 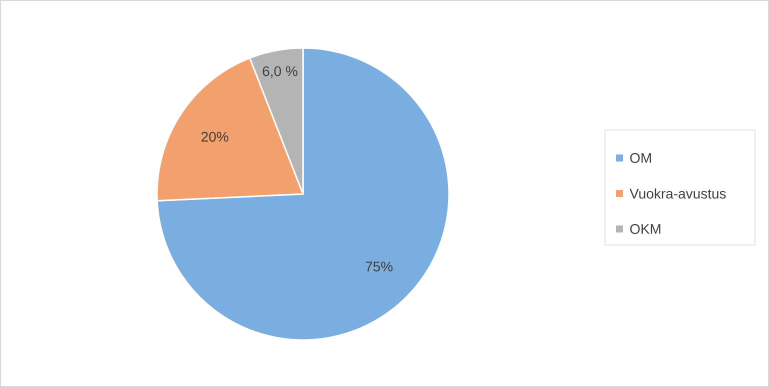 I want to click on data-label: 75%, so click(x=379, y=267).